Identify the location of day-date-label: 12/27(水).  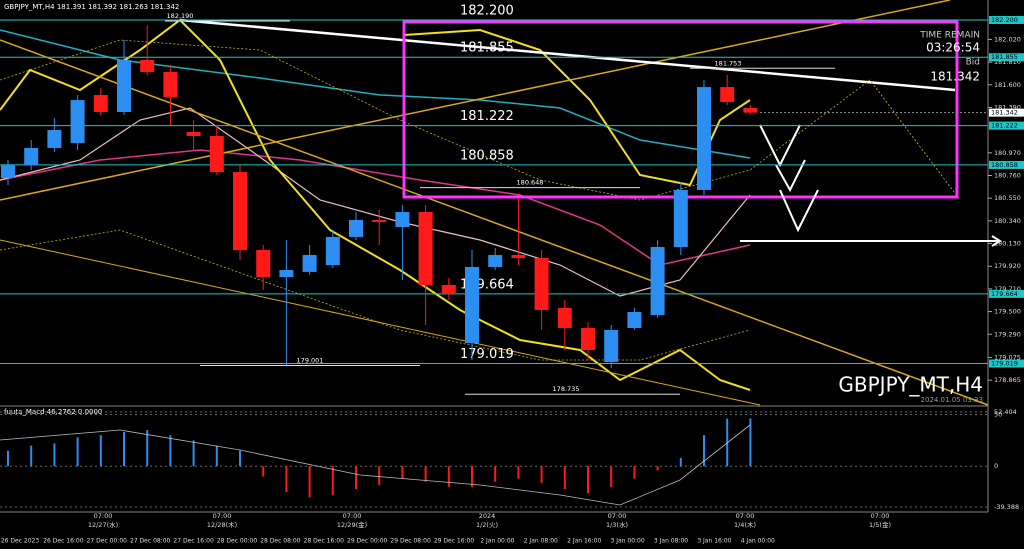
(103, 524).